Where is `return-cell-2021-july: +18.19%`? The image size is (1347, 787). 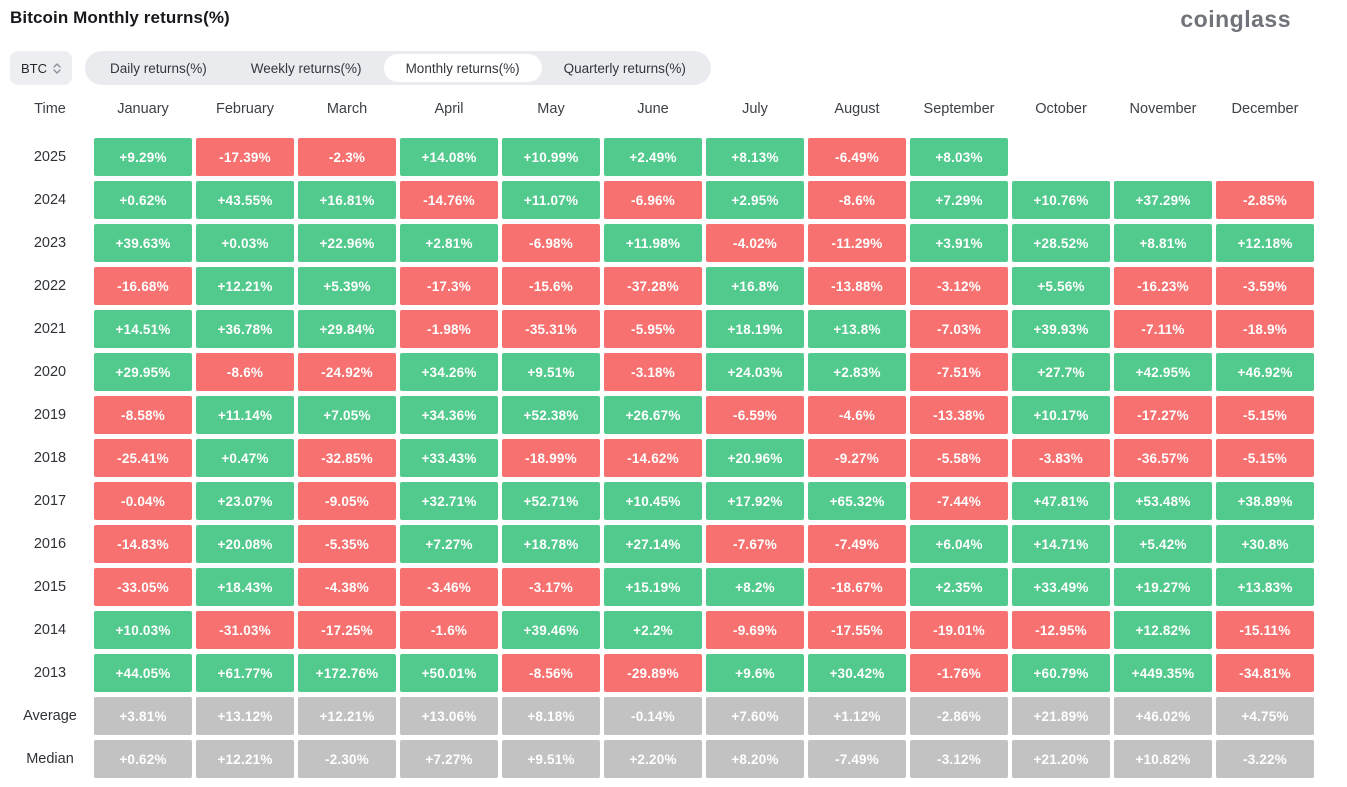
return-cell-2021-july: +18.19% is located at coordinates (755, 329).